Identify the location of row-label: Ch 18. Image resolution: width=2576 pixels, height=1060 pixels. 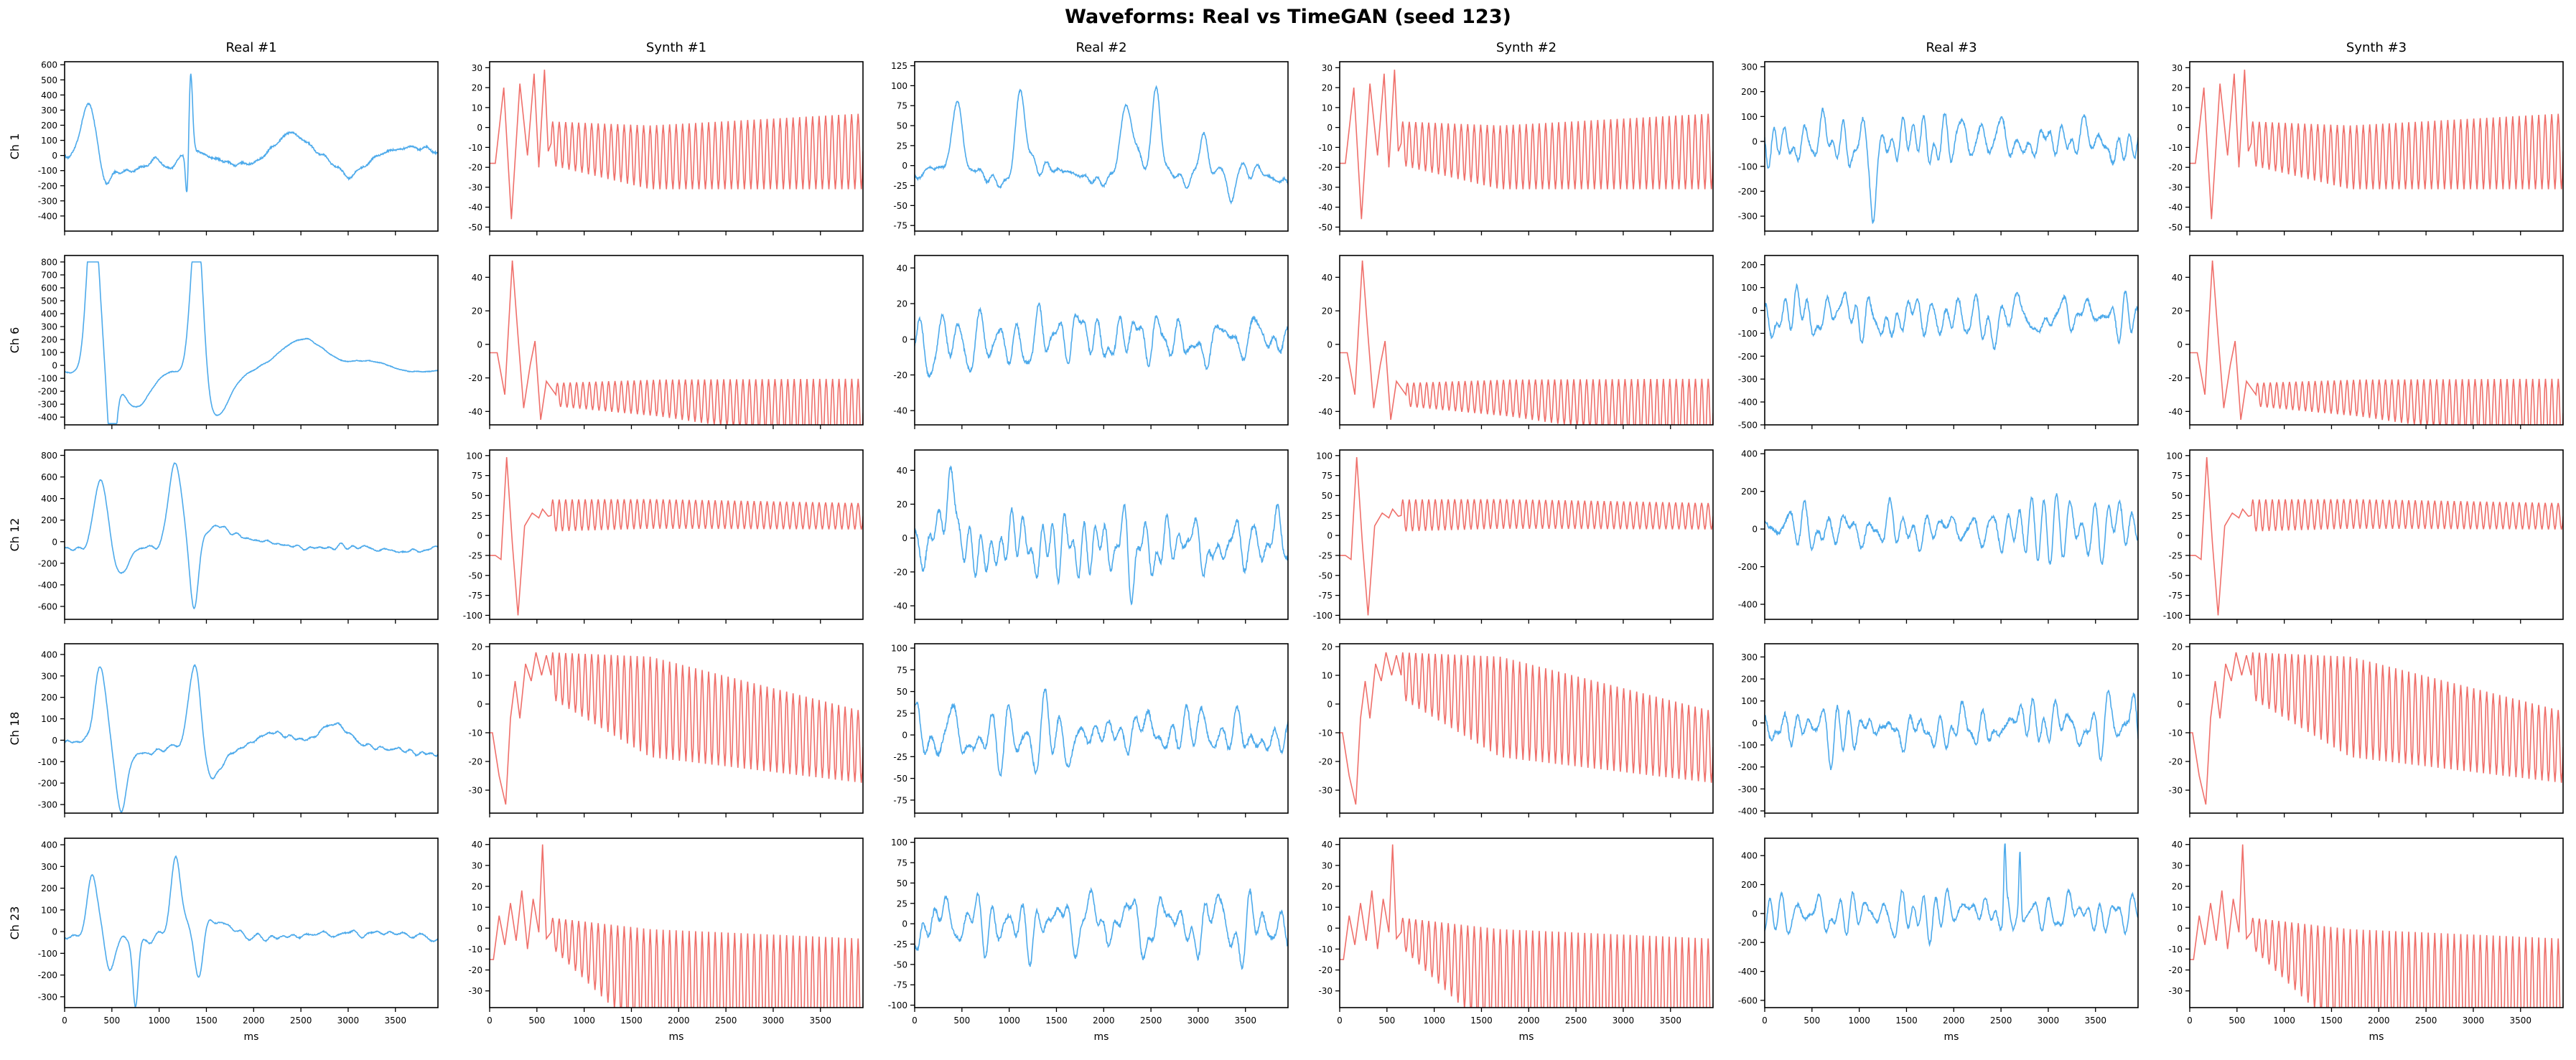
(15, 729).